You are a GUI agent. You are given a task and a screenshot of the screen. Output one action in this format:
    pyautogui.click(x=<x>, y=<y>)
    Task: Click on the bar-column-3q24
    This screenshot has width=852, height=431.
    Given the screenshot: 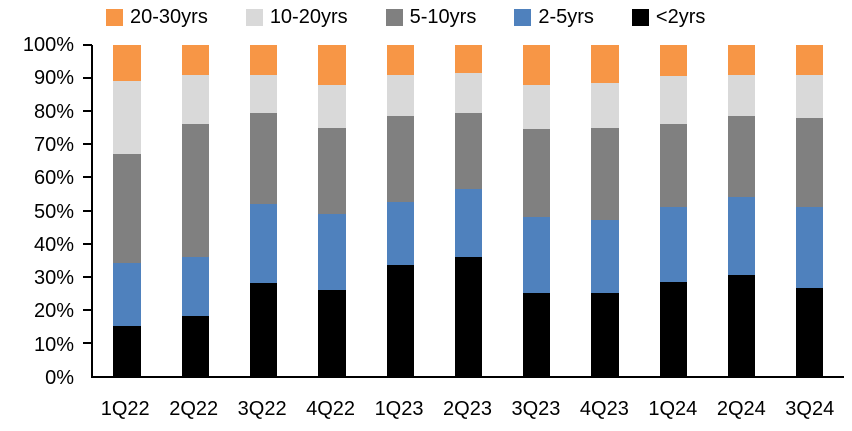 What is the action you would take?
    pyautogui.click(x=810, y=210)
    